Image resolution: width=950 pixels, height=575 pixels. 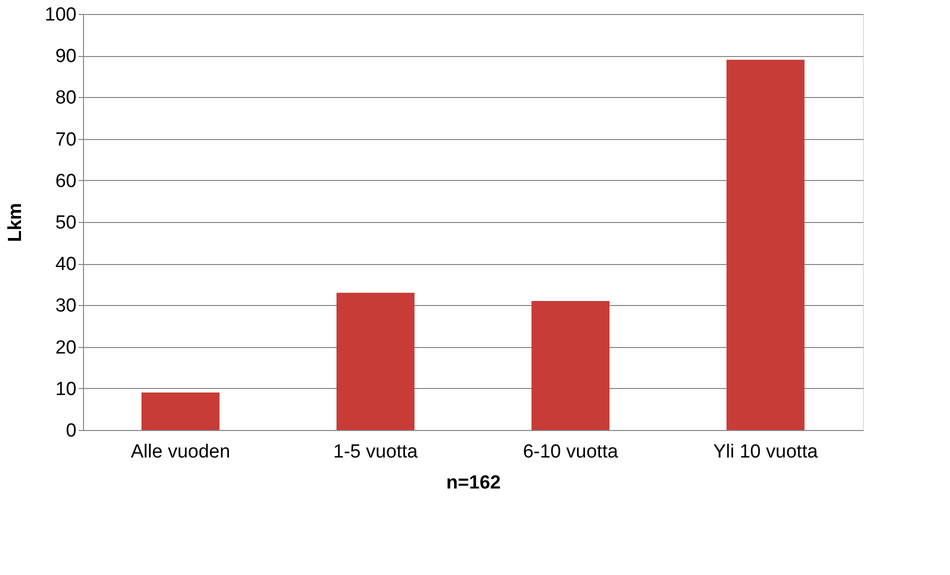 What do you see at coordinates (65, 57) in the screenshot?
I see `y-tick-label: 90` at bounding box center [65, 57].